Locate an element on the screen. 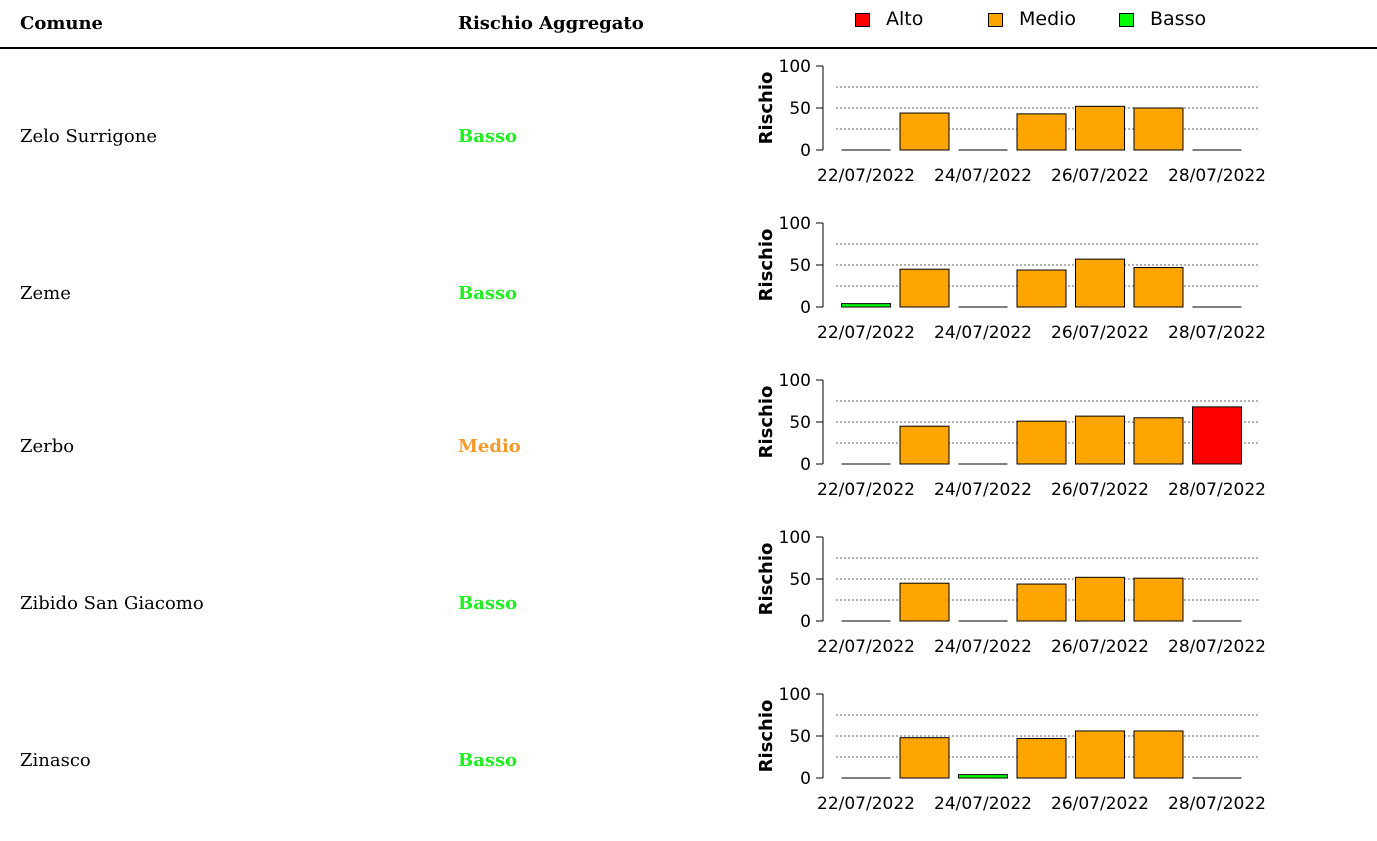 This screenshot has height=841, width=1377. comune-name: Zerbo is located at coordinates (47, 446).